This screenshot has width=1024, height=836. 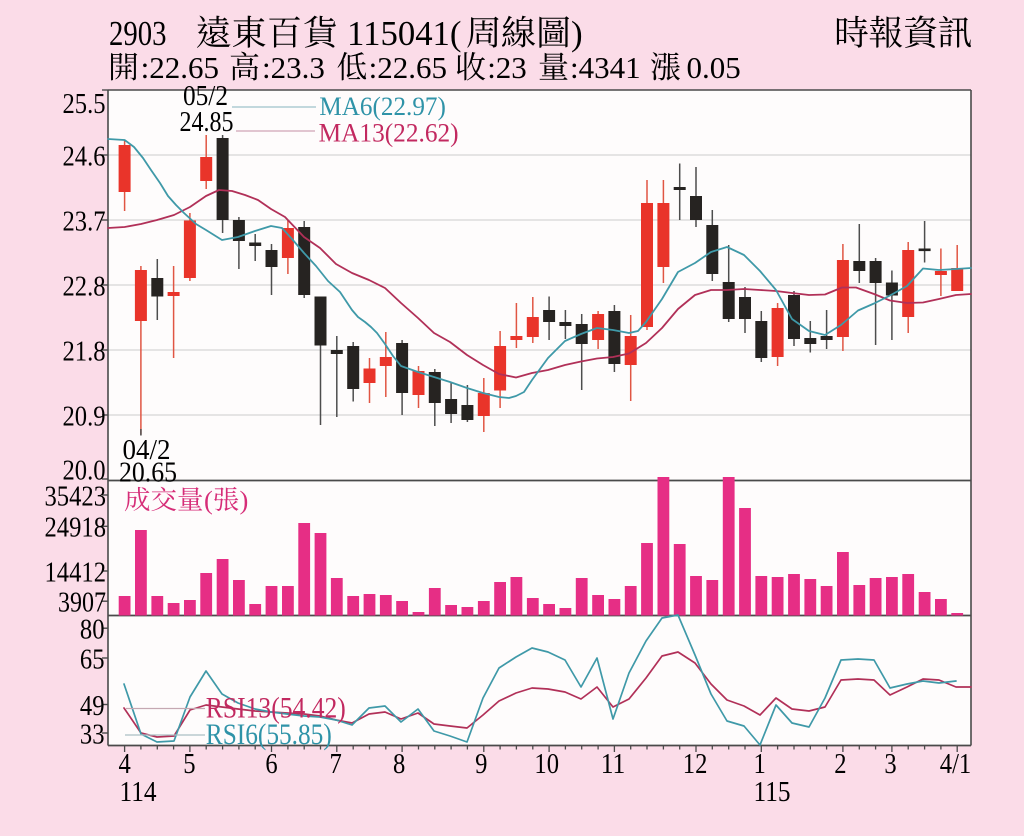 I want to click on svg-text: 8, so click(x=399, y=764).